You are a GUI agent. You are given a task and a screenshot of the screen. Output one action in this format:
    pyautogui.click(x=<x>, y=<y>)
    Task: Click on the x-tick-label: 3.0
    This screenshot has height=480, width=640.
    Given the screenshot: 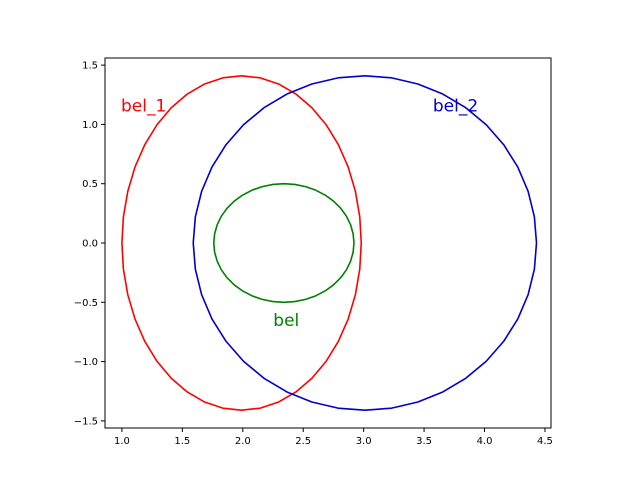 What is the action you would take?
    pyautogui.click(x=364, y=441)
    